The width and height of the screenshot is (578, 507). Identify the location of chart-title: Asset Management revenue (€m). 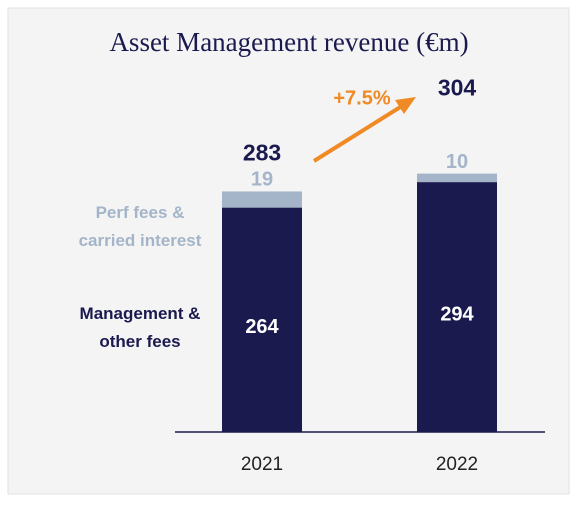
(288, 42).